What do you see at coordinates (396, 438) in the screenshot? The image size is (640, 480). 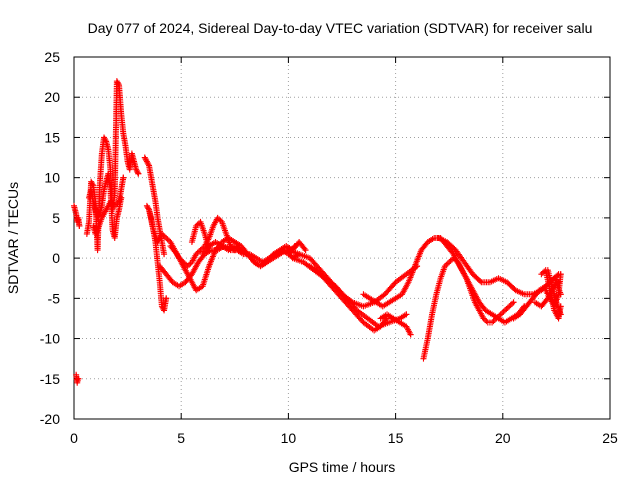 I see `x-tick-label: 15` at bounding box center [396, 438].